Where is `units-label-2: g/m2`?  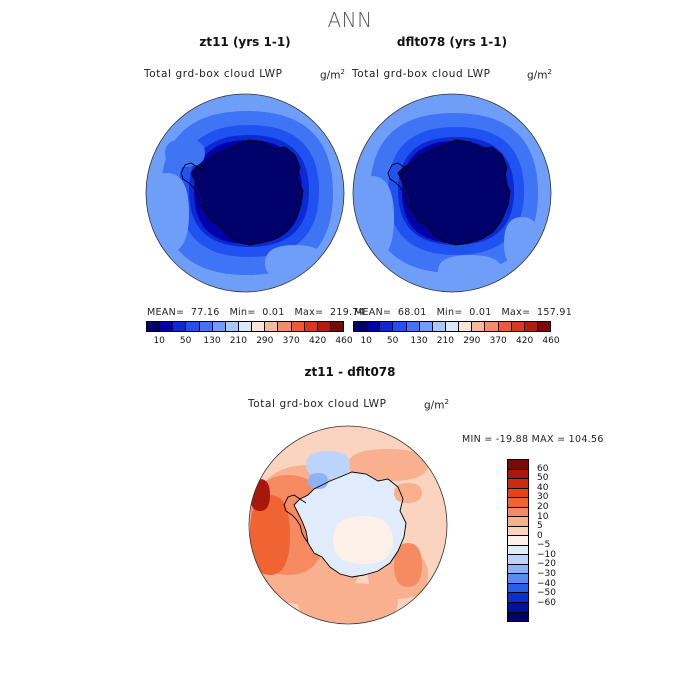 units-label-2: g/m2 is located at coordinates (539, 75).